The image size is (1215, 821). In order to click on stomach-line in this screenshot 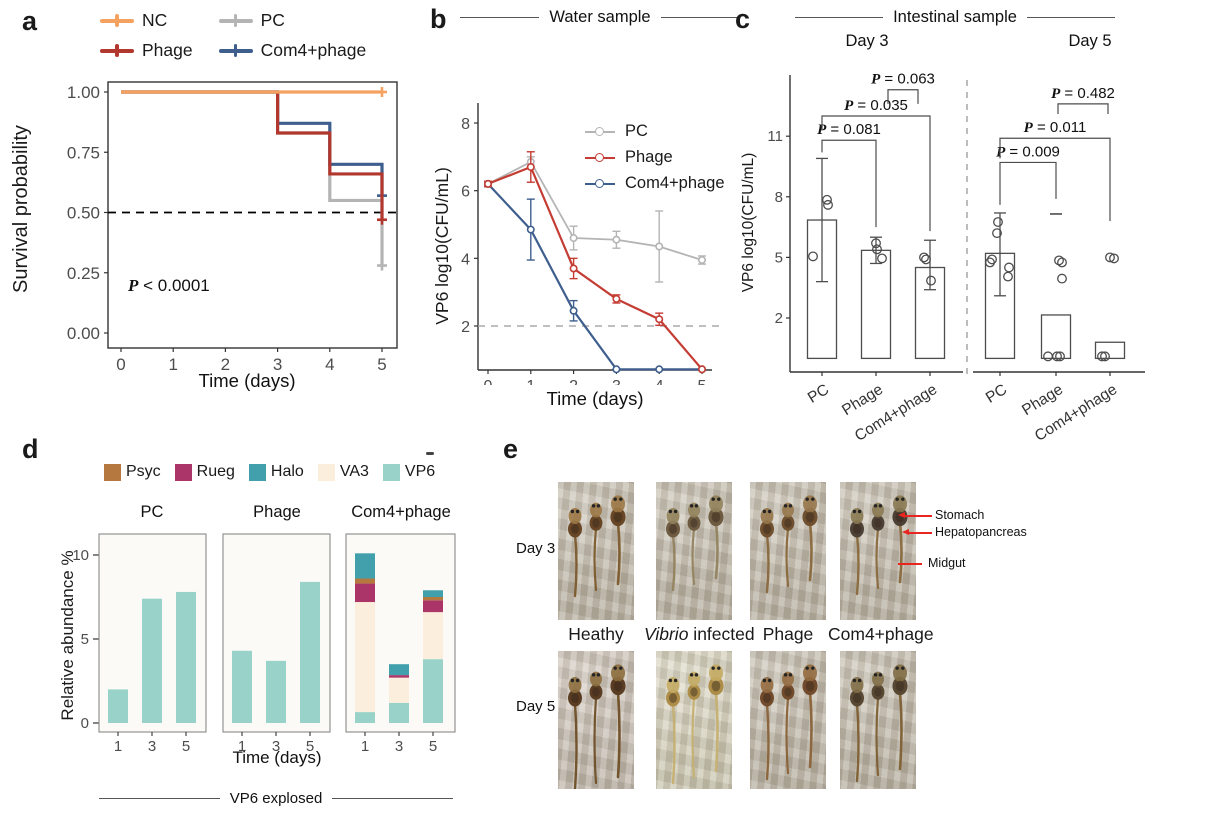, I will do `click(918, 516)`.